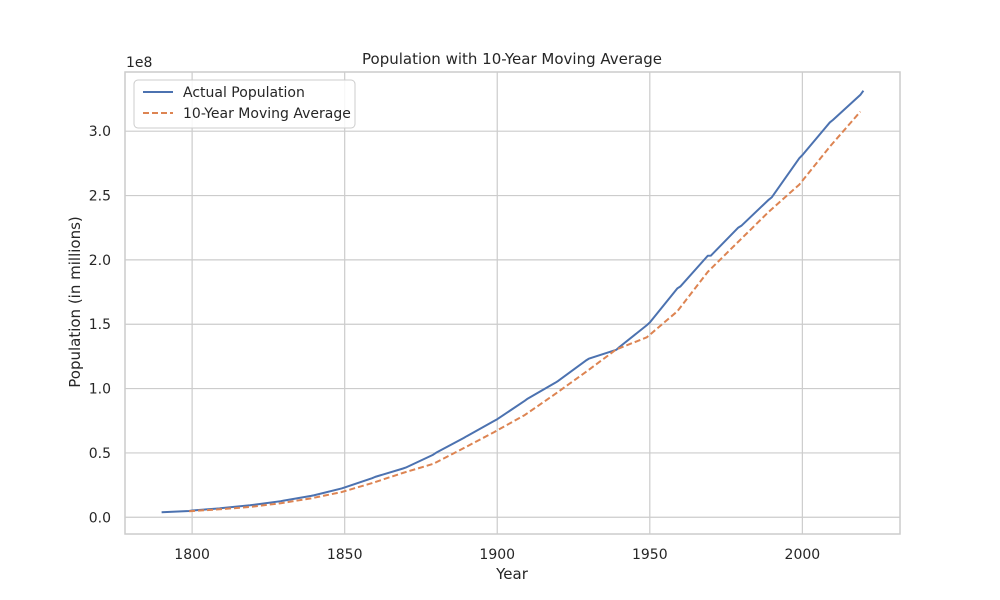 The width and height of the screenshot is (1000, 600). Describe the element at coordinates (100, 325) in the screenshot. I see `y-tick-label: 1.5` at that location.